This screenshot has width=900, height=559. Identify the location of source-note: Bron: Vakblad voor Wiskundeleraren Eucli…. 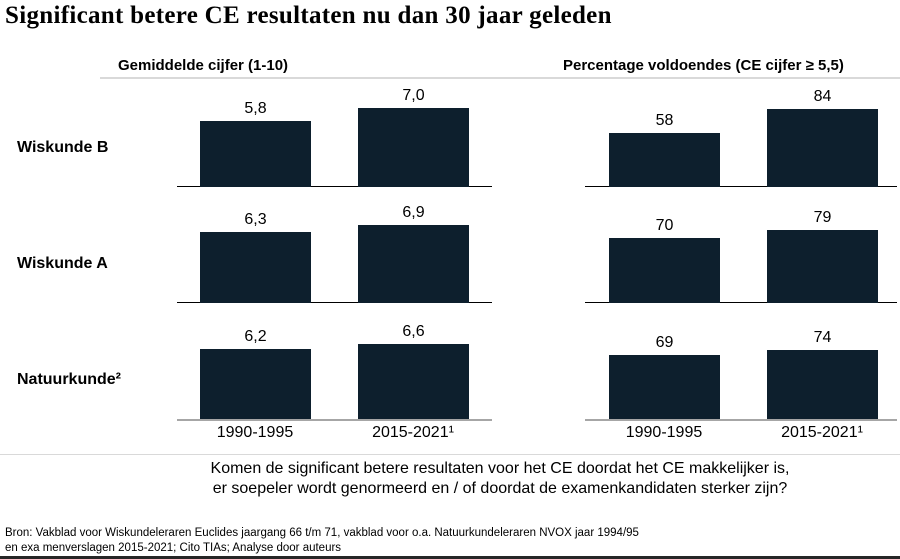
(322, 540).